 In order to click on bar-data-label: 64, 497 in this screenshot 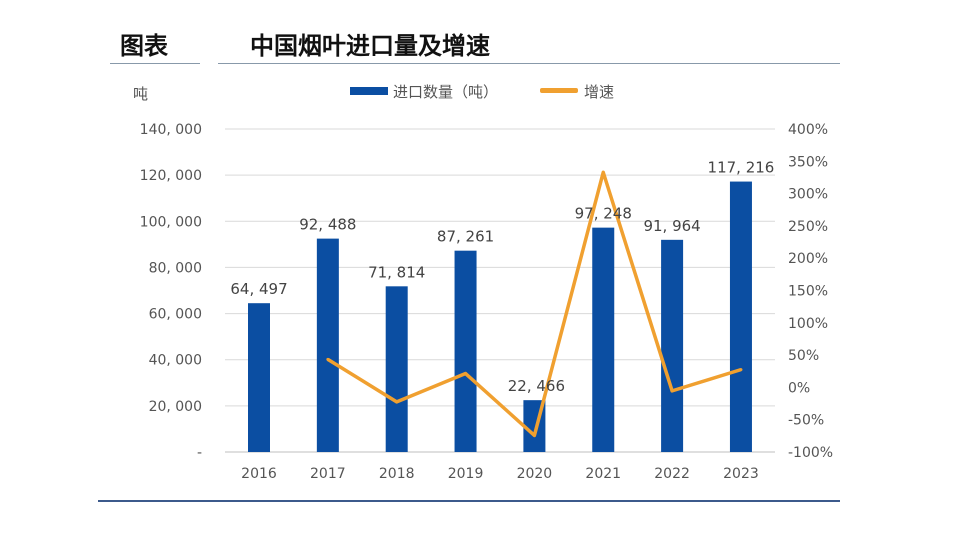, I will do `click(258, 289)`.